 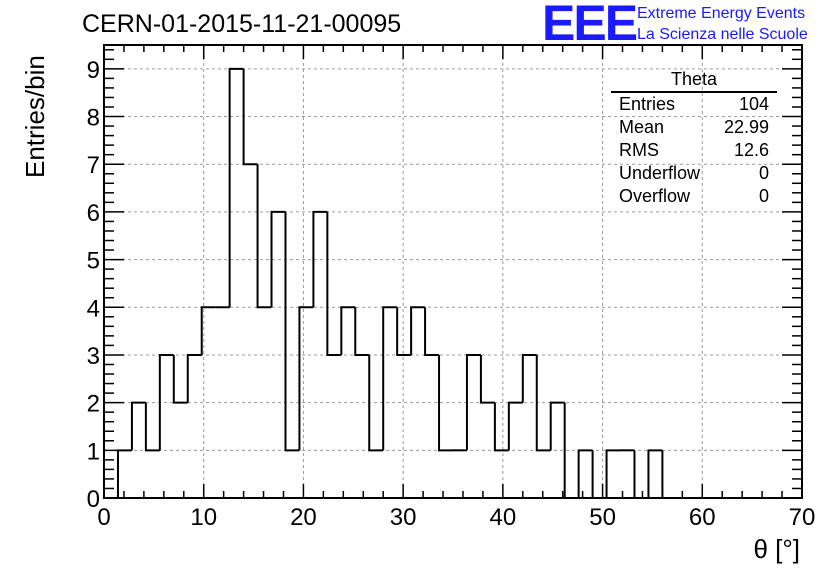 I want to click on stats-label: Mean, so click(x=642, y=127).